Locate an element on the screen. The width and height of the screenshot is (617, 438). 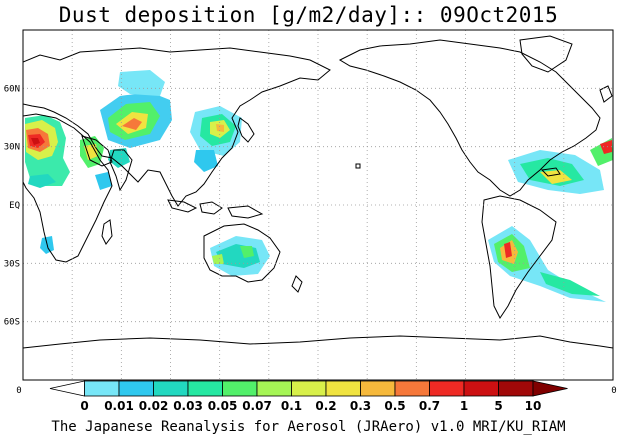
coast-greenland is located at coordinates (546, 54).